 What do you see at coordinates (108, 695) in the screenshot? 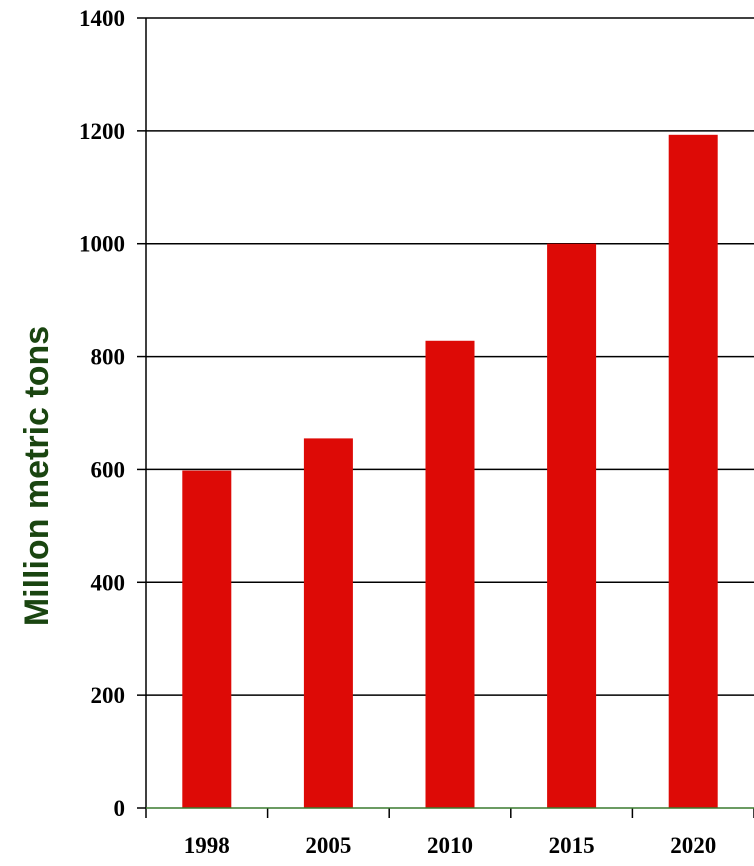
I see `y-tick-label: 200` at bounding box center [108, 695].